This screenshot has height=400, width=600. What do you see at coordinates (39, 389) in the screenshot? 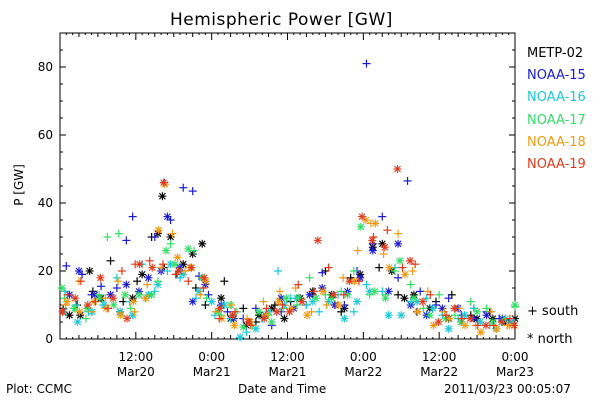
I see `plot-credit: Plot: CCMC` at bounding box center [39, 389].